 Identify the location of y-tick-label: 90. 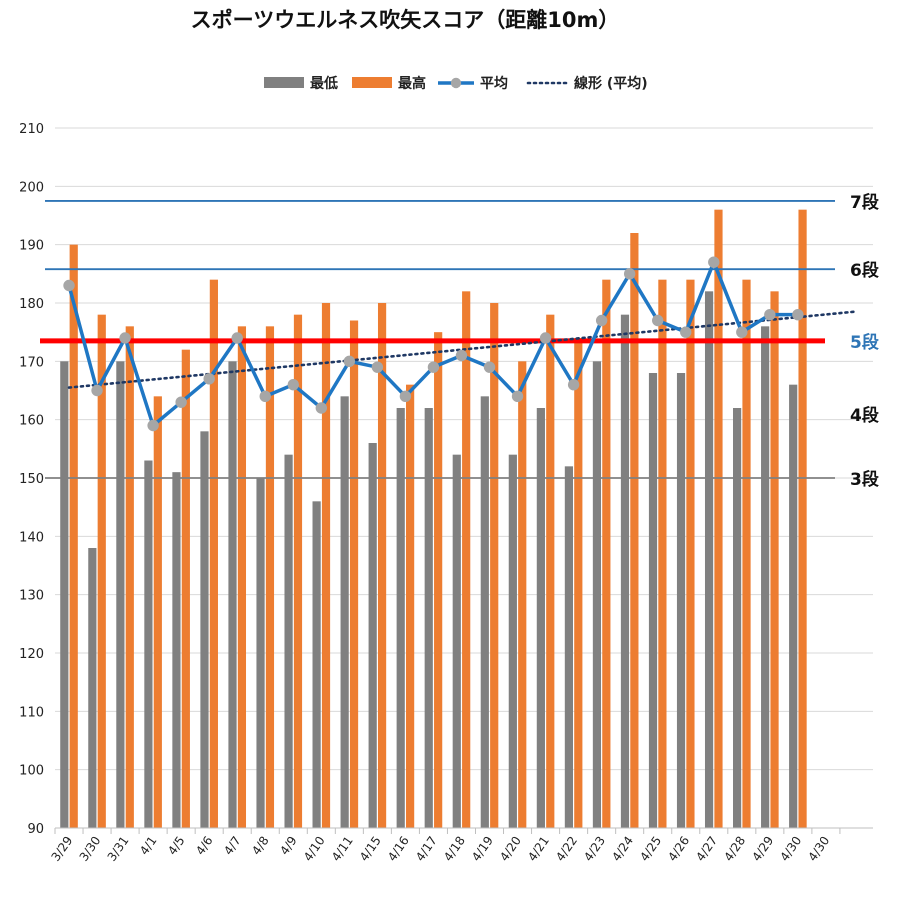
(35, 829).